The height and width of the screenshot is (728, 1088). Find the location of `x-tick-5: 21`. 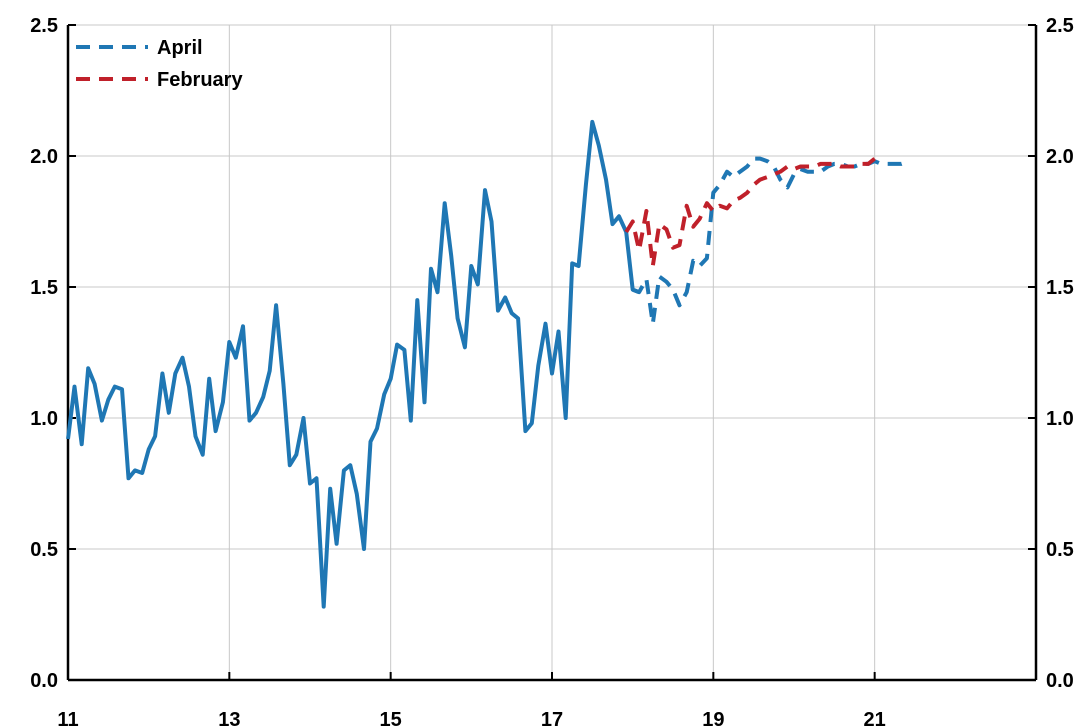

x-tick-5: 21 is located at coordinates (875, 718).